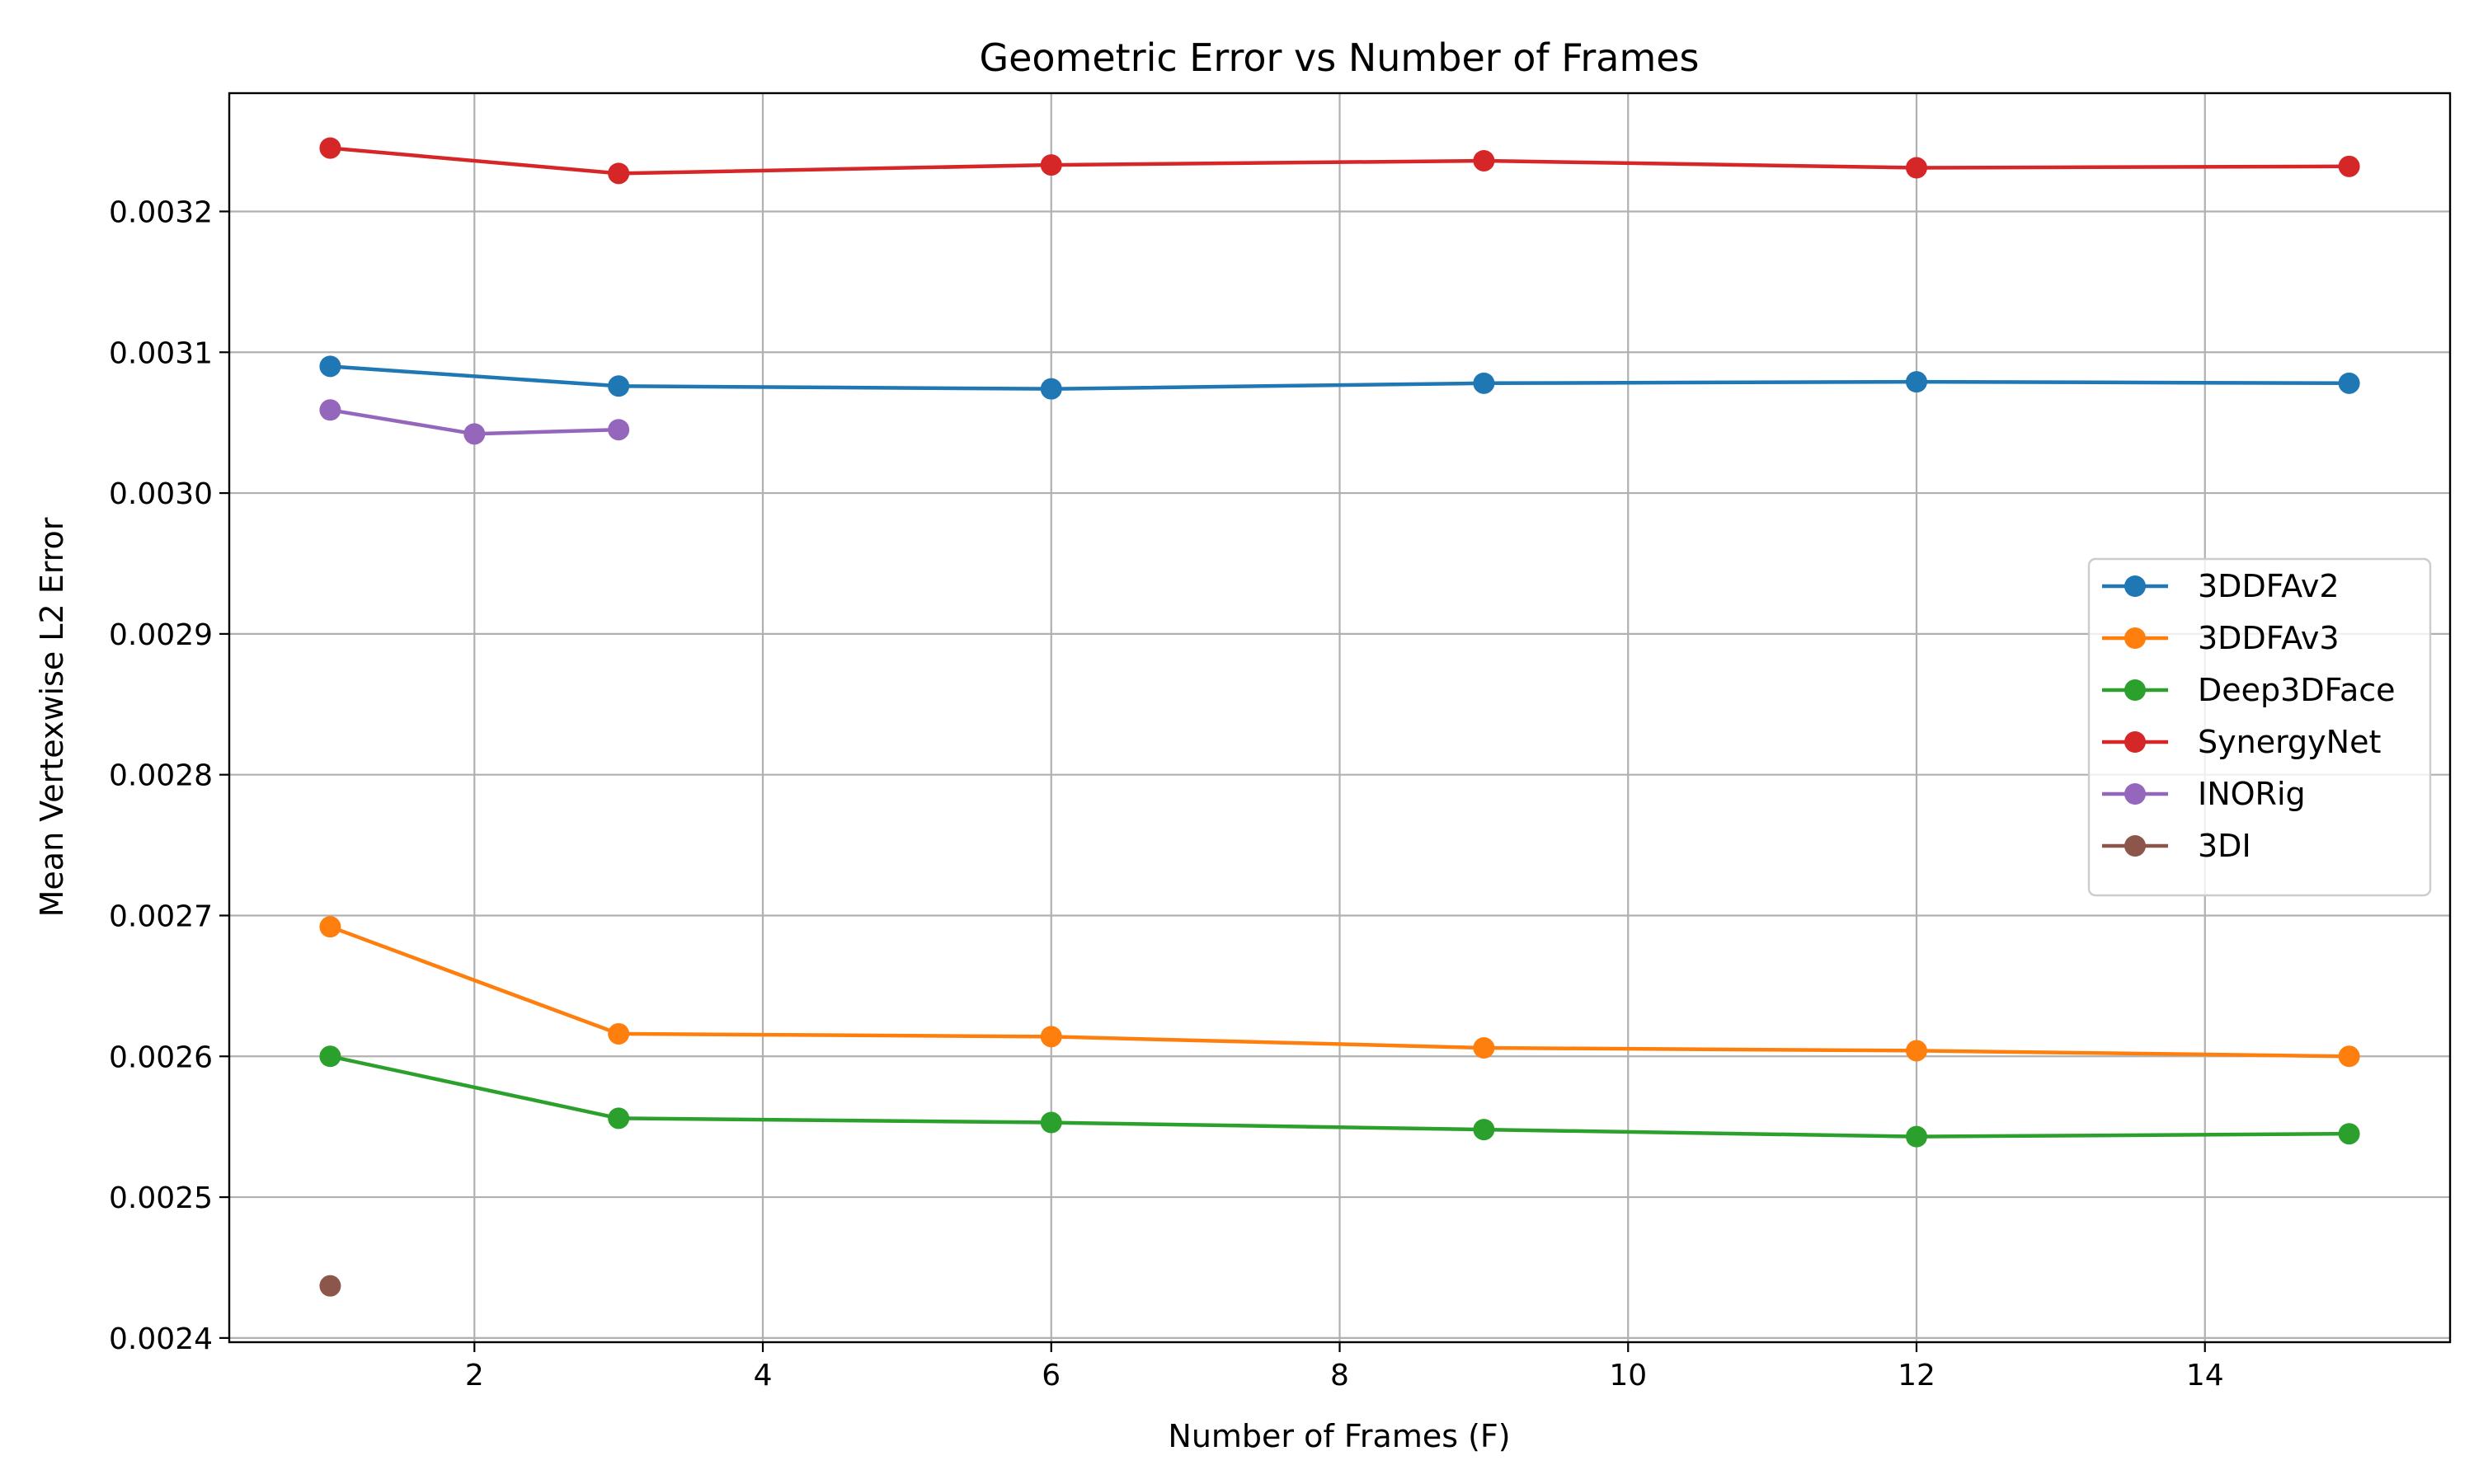 Image resolution: width=2474 pixels, height=1484 pixels. Describe the element at coordinates (161, 494) in the screenshot. I see `y-tick-label: 0.0030` at that location.